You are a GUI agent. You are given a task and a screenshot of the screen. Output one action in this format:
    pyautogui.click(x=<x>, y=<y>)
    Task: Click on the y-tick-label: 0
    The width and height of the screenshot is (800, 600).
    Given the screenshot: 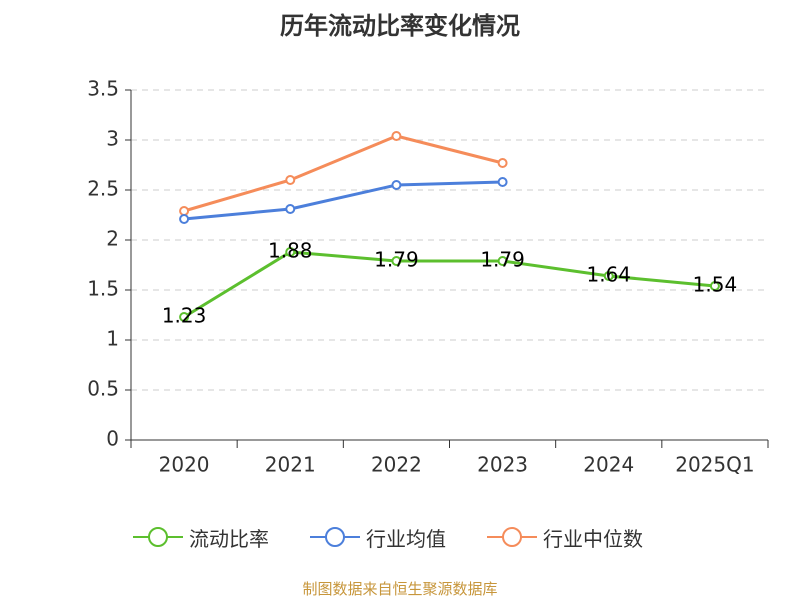 What is the action you would take?
    pyautogui.click(x=112, y=439)
    